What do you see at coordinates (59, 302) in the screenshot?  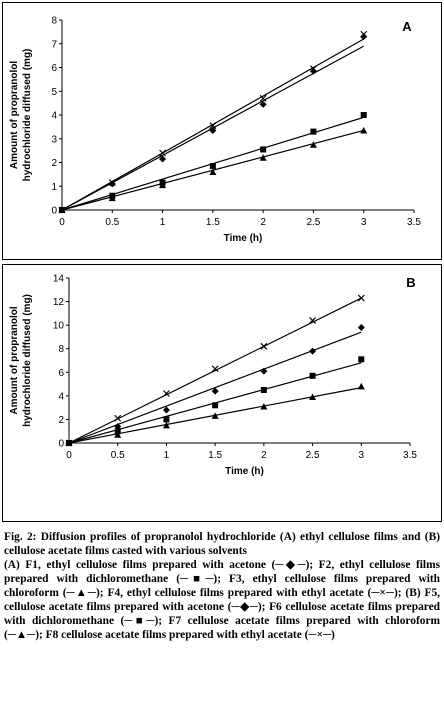 I see `y-tick-label: 12` at bounding box center [59, 302].